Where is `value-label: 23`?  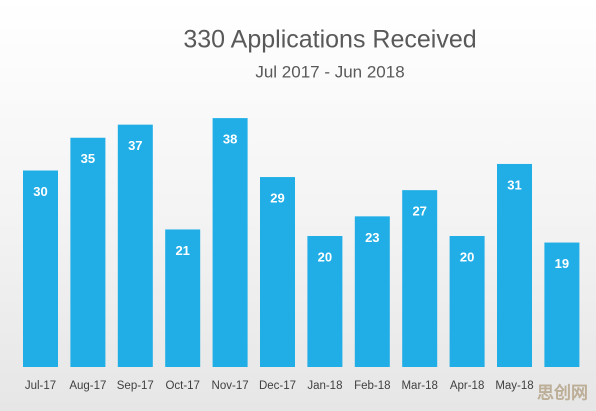
value-label: 23 is located at coordinates (372, 237).